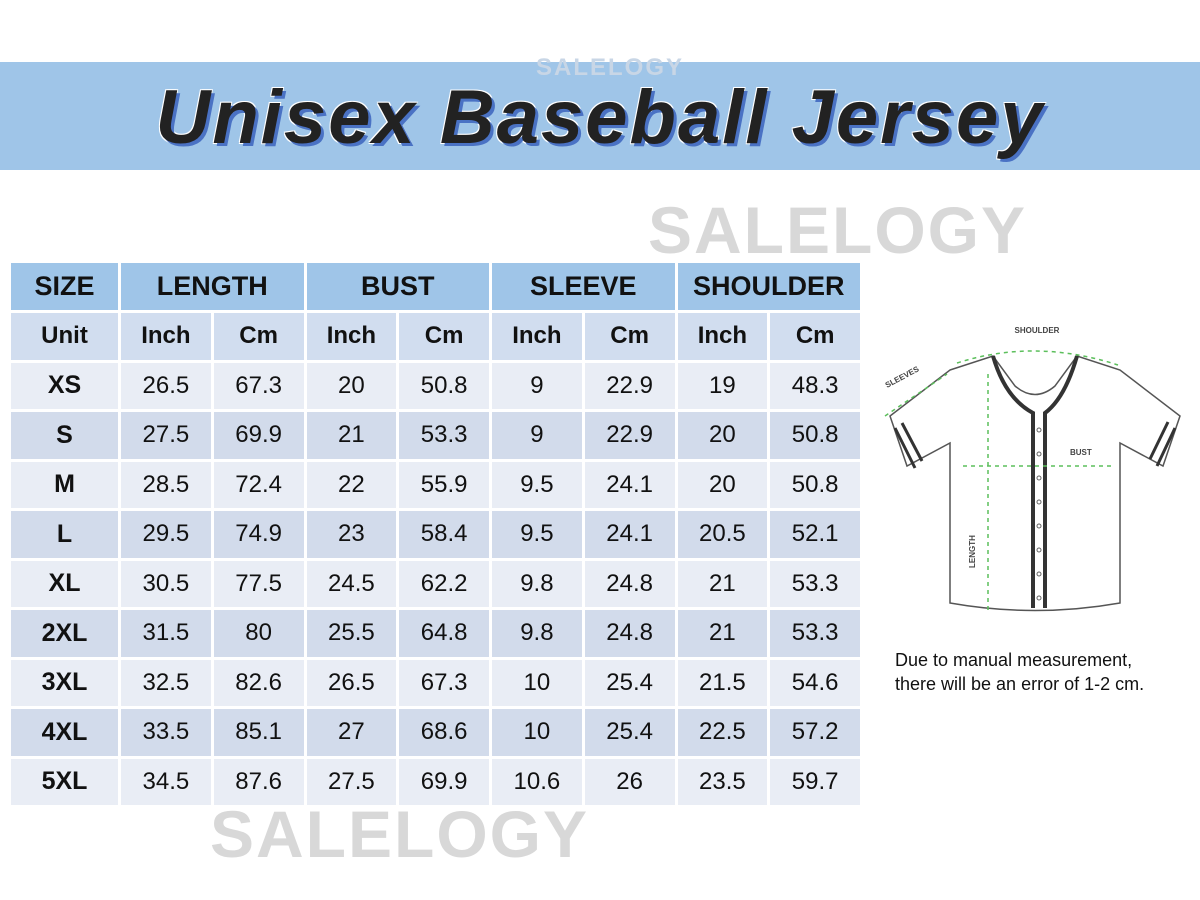 This screenshot has width=1200, height=900. Describe the element at coordinates (64, 534) in the screenshot. I see `size-cell: L` at that location.